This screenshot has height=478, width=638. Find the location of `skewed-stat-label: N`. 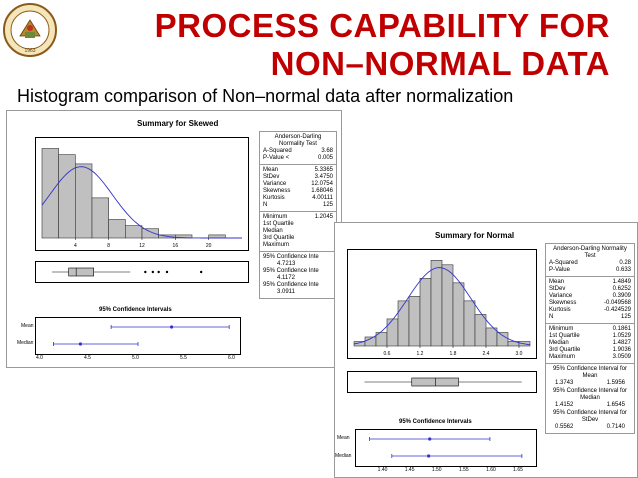

skewed-stat-label: N is located at coordinates (265, 205).